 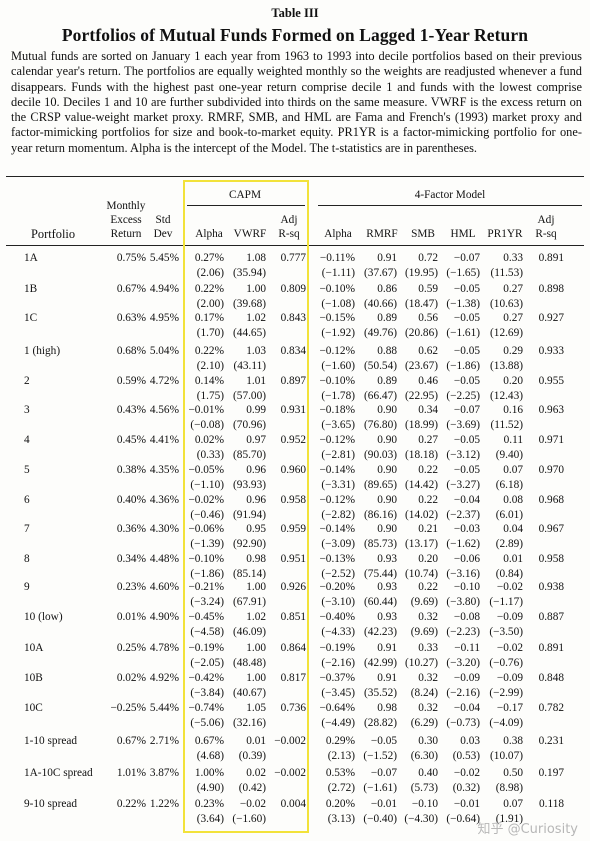 I want to click on cell-ff-rmrf-tstat: (85.73), so click(x=380, y=544).